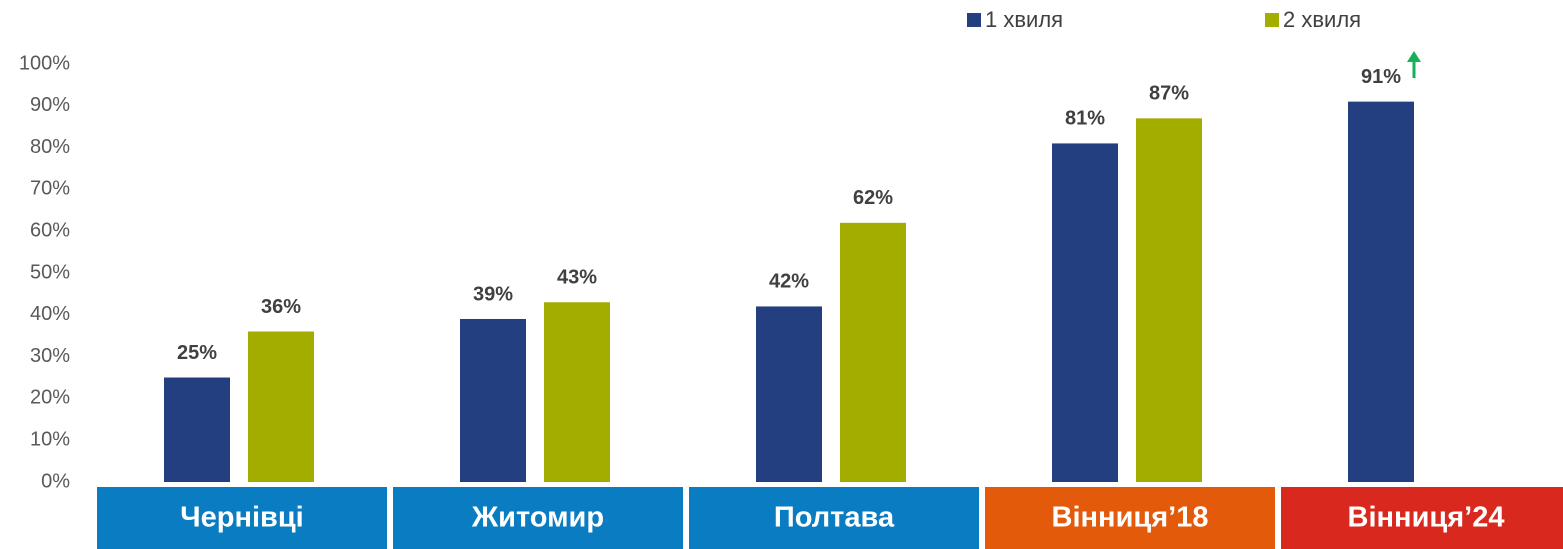 The width and height of the screenshot is (1563, 549). What do you see at coordinates (1426, 518) in the screenshot?
I see `x-tick-label: Вінниця’24` at bounding box center [1426, 518].